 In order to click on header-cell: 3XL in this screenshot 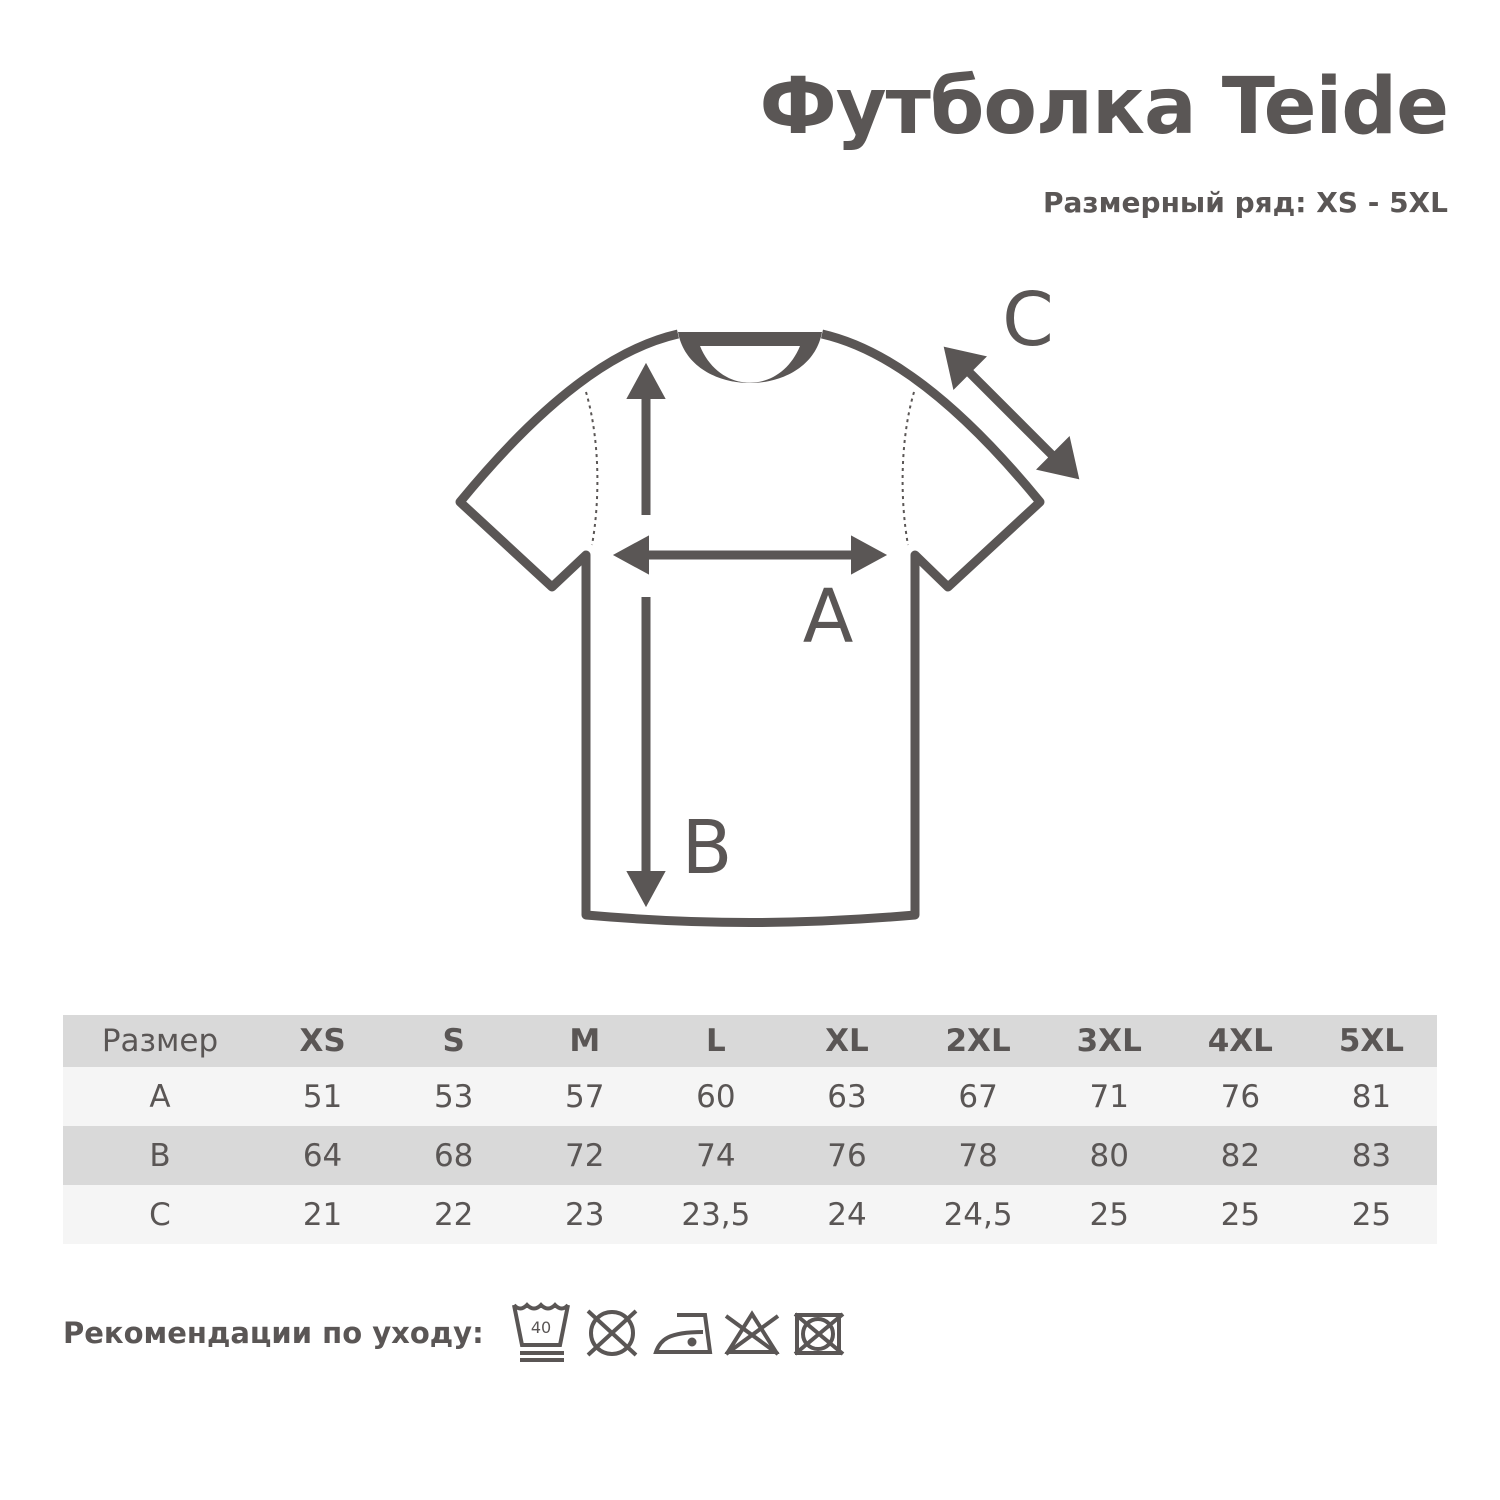, I will do `click(1109, 1041)`.